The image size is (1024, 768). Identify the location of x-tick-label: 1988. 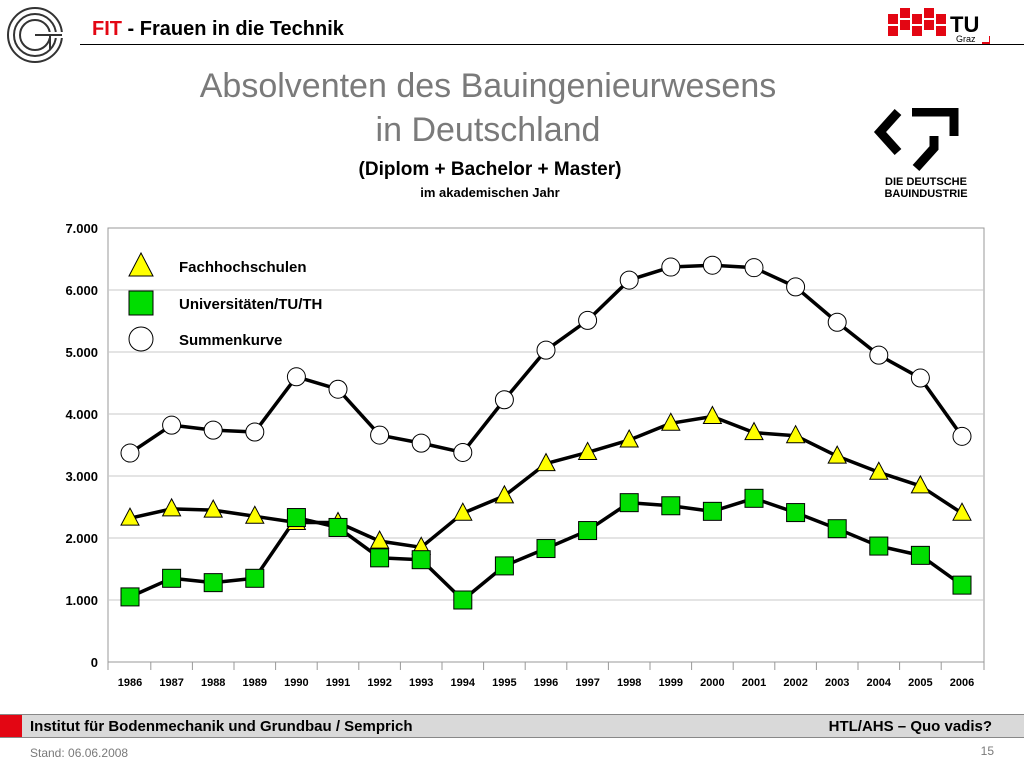
(213, 683).